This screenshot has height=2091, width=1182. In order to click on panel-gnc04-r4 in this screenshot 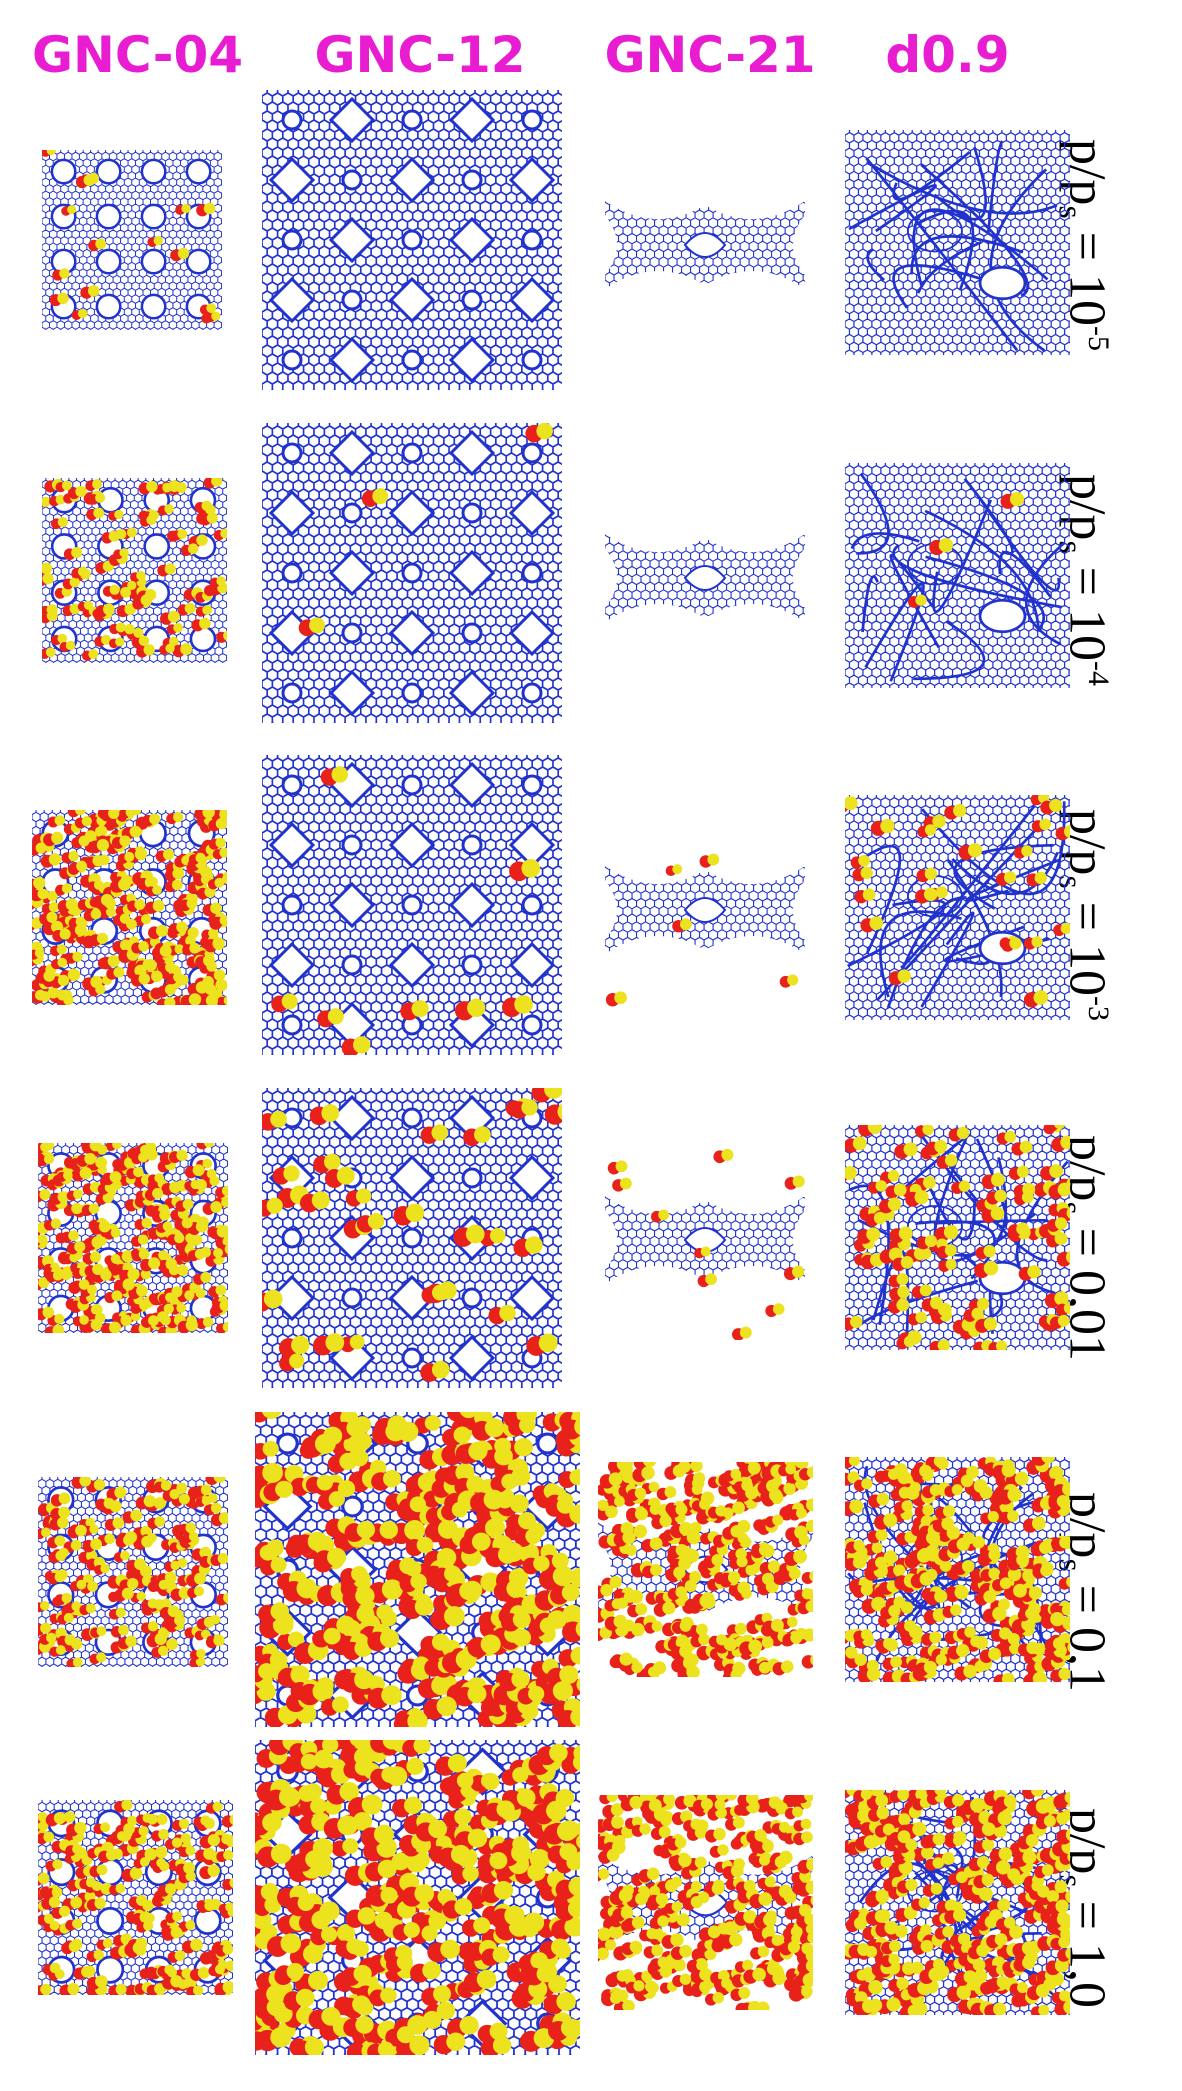, I will do `click(133, 1238)`.